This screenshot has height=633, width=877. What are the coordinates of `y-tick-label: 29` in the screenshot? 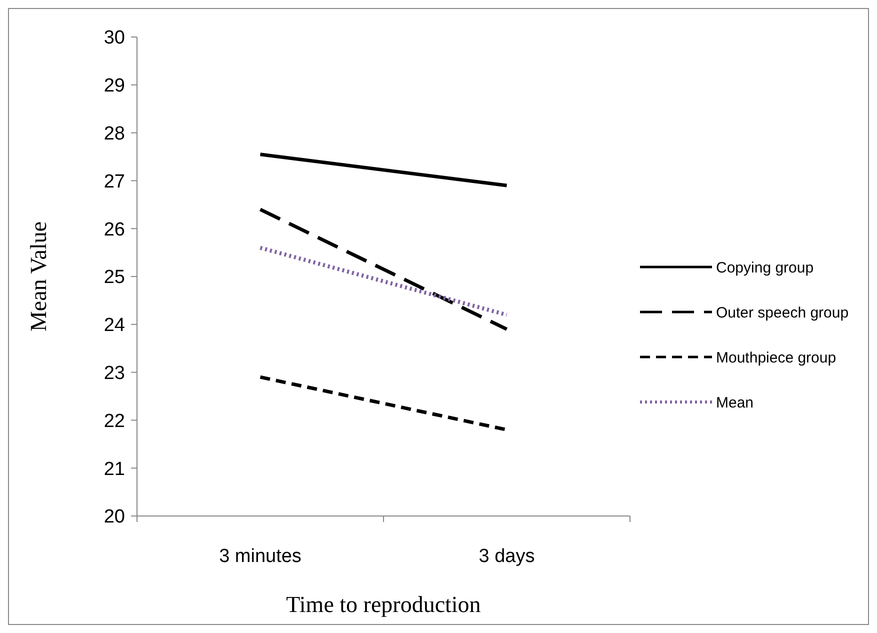 It's located at (114, 86).